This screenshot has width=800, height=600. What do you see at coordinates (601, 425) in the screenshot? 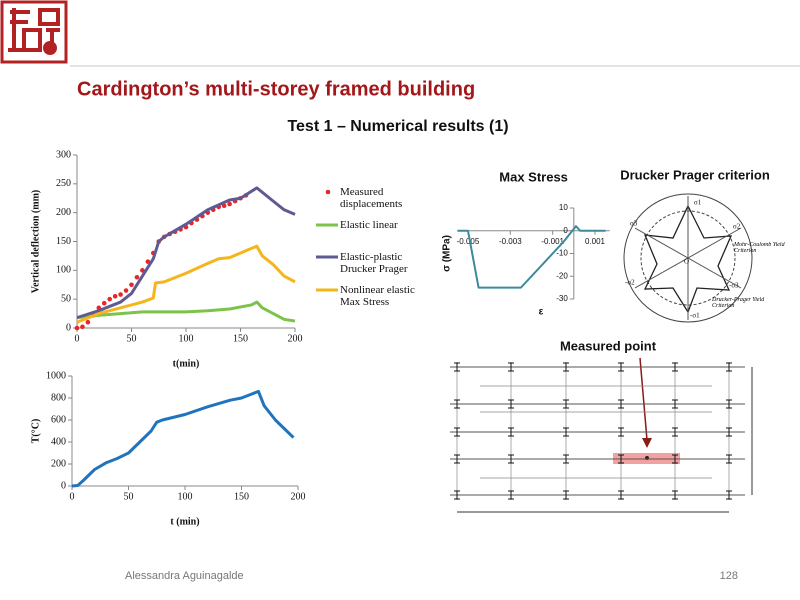
I see `measured-point-diagram: Measured point` at bounding box center [601, 425].